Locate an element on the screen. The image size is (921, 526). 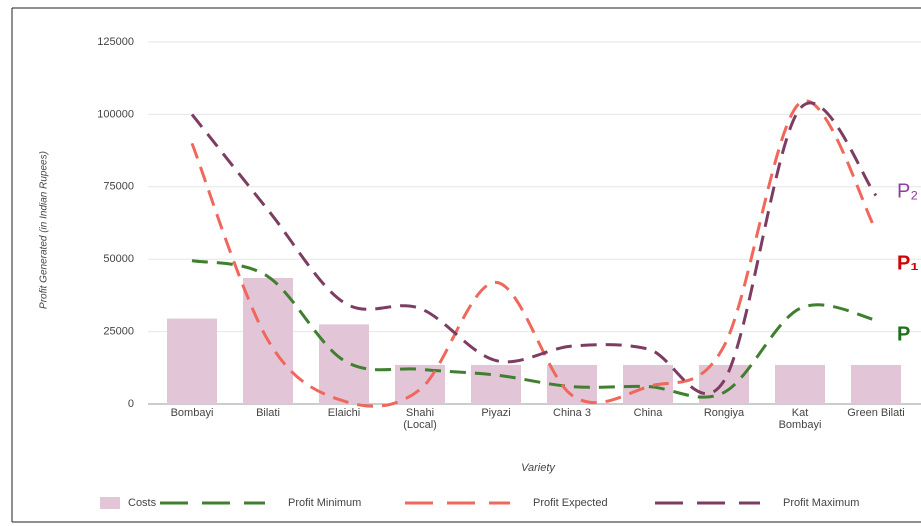
y-tick-label: 50000 is located at coordinates (118, 259).